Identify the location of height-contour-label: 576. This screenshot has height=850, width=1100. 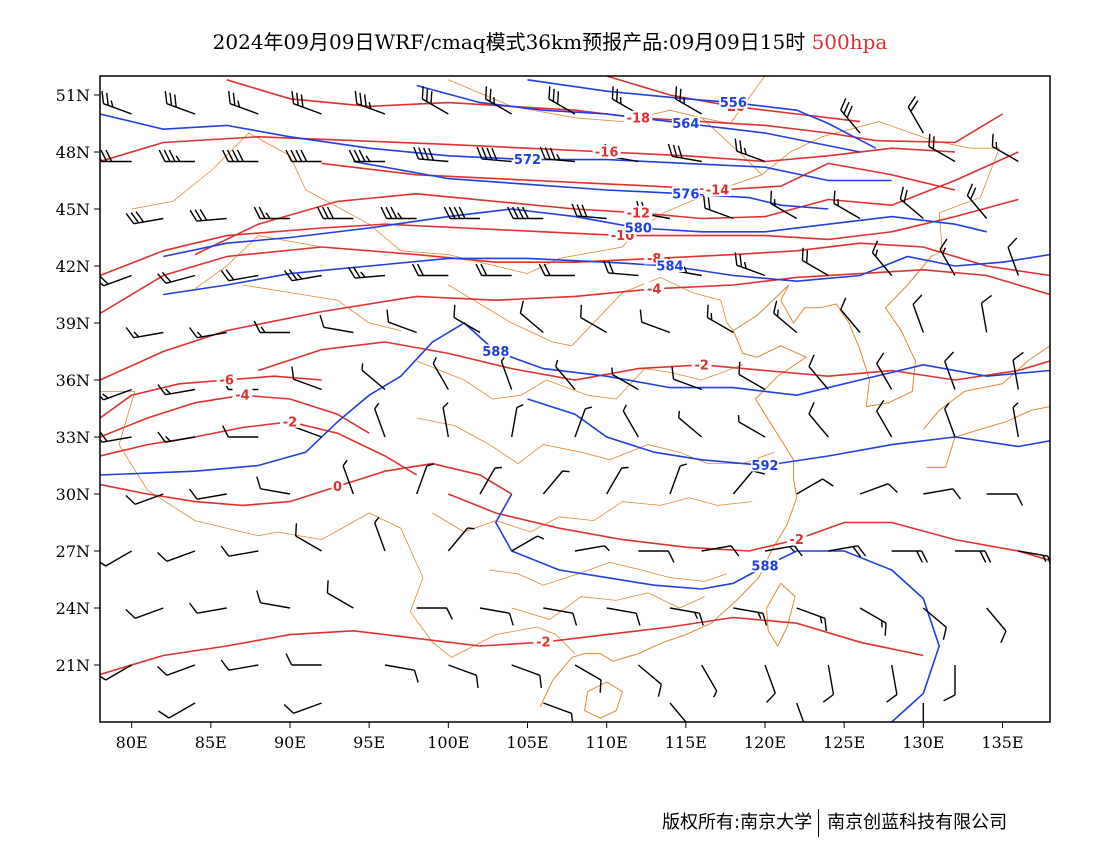
(685, 194).